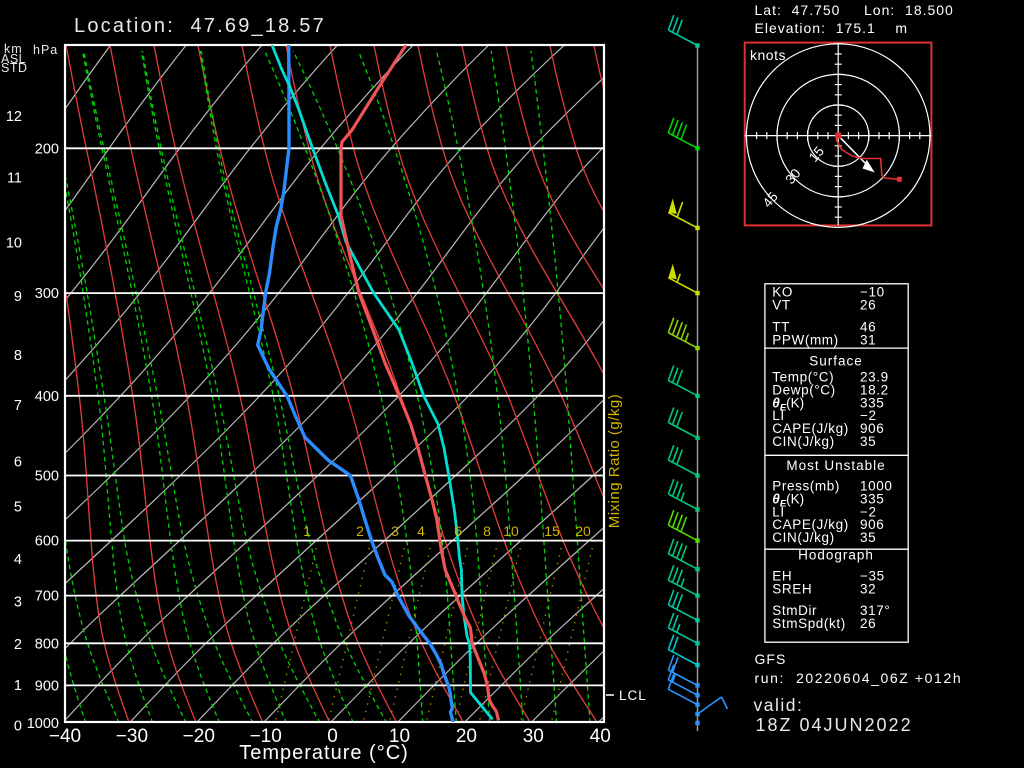 Image resolution: width=1024 pixels, height=768 pixels. I want to click on svg-text: 400, so click(47, 397).